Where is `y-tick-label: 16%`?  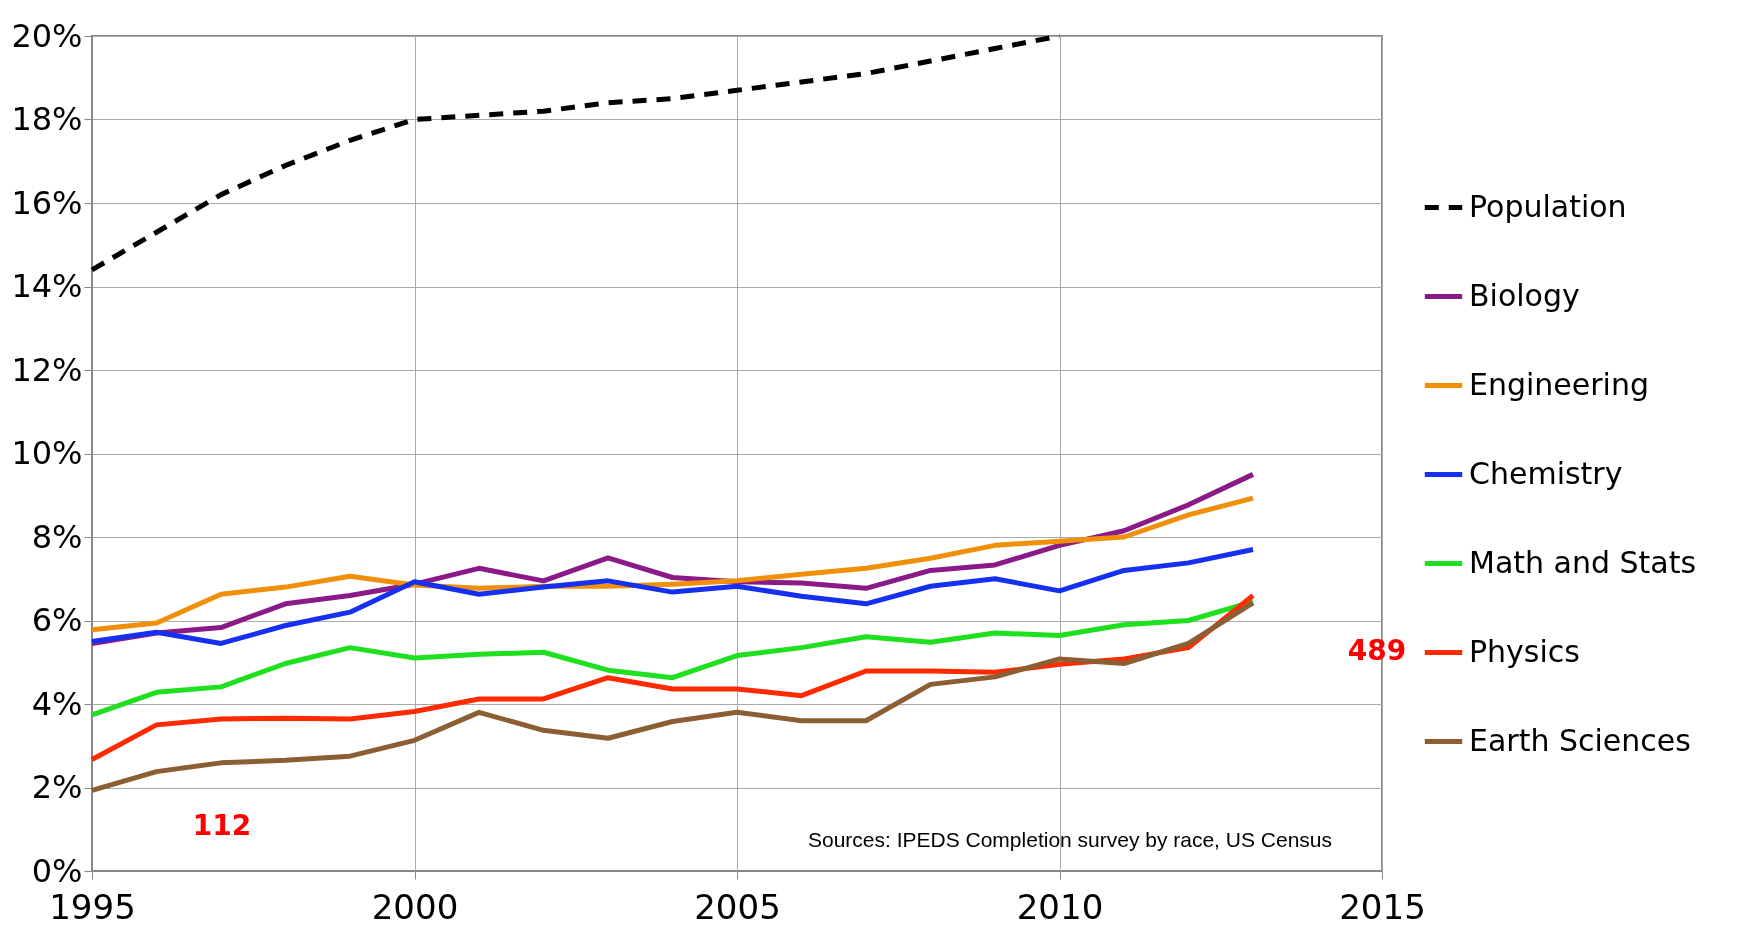 y-tick-label: 16% is located at coordinates (47, 202).